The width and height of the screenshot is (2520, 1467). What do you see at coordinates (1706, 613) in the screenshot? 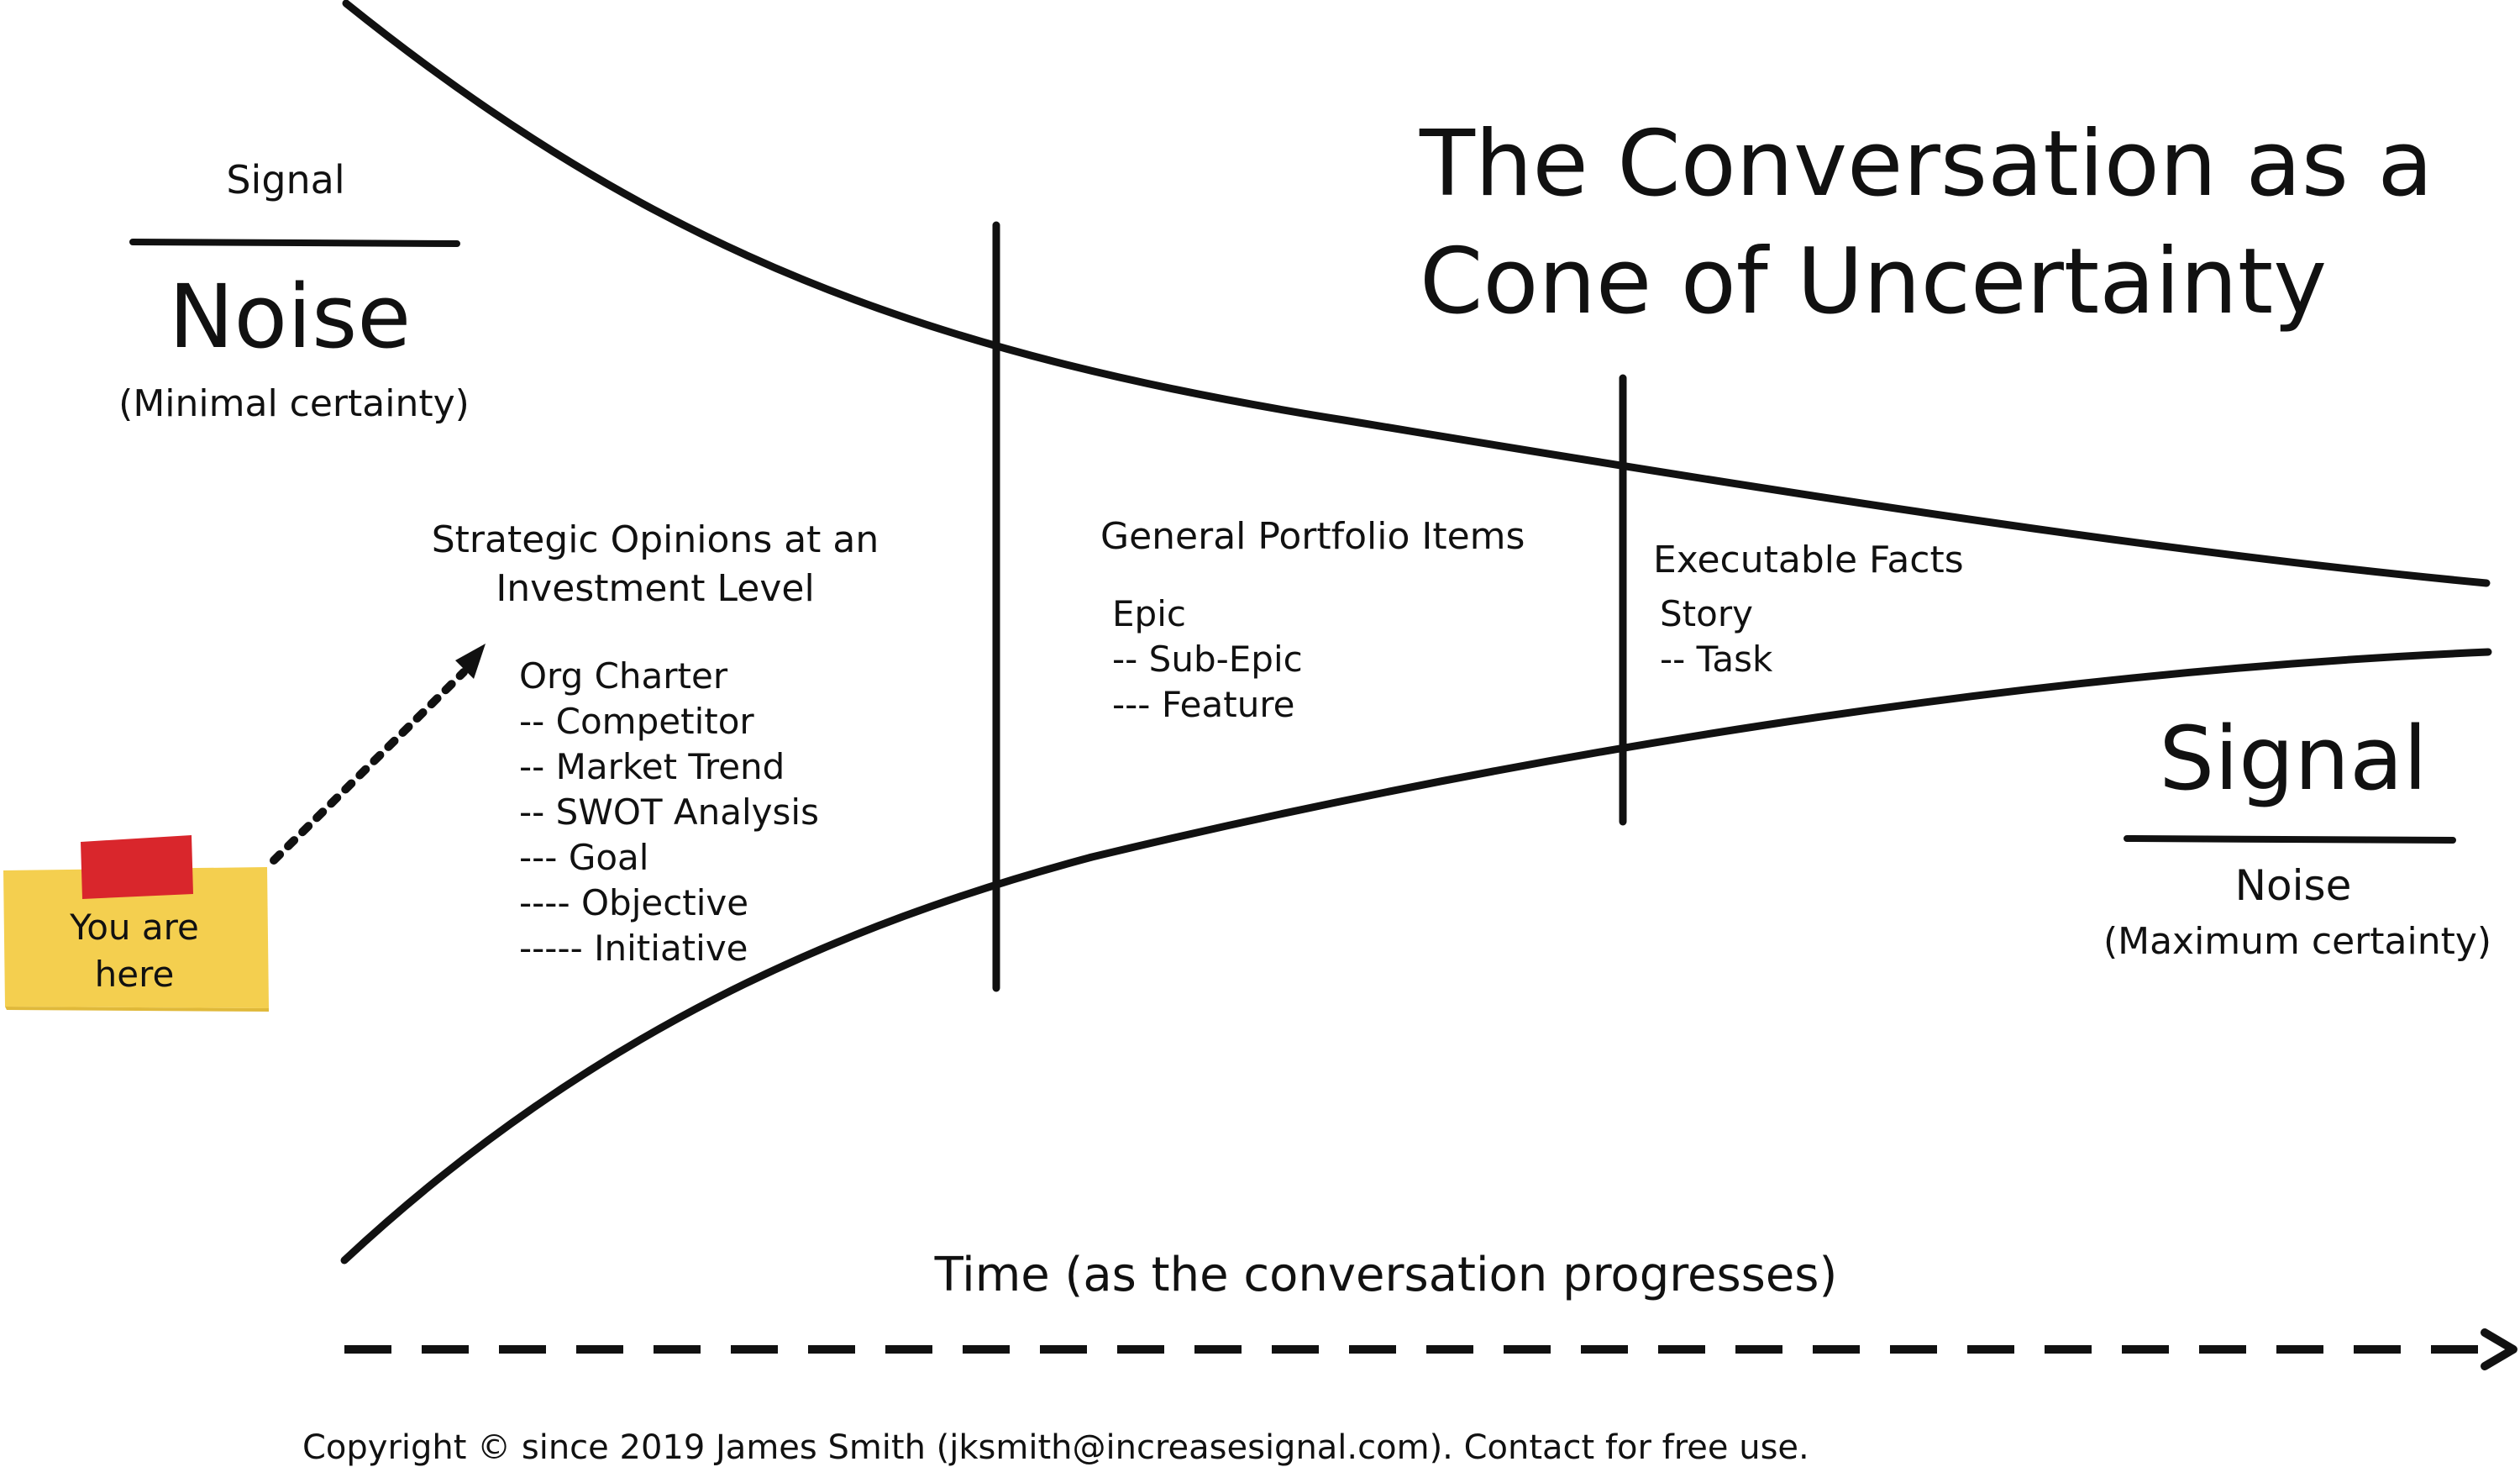
I see `list-item: Story` at bounding box center [1706, 613].